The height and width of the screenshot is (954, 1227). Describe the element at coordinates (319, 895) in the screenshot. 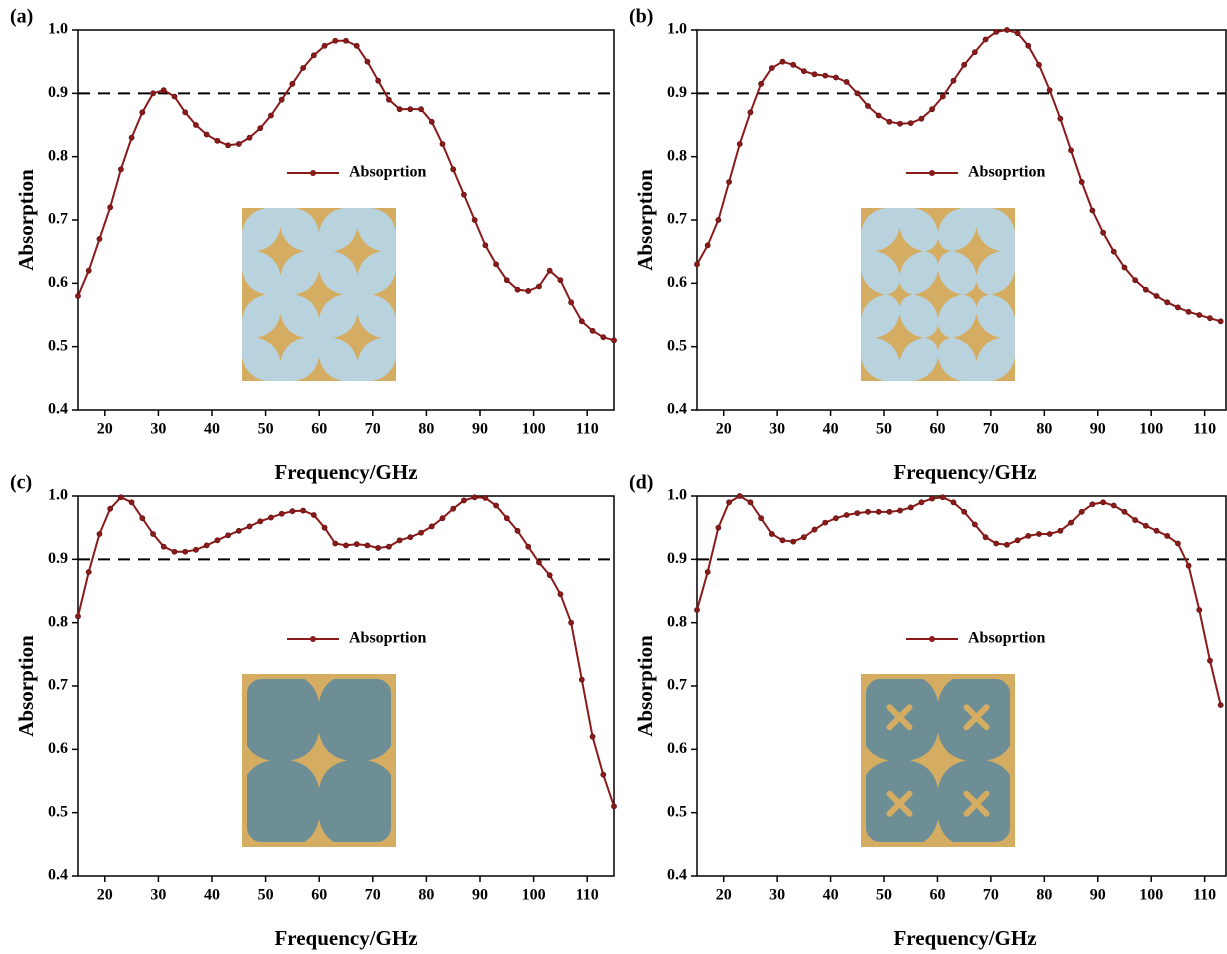

I see `x-tick-label: 60` at that location.